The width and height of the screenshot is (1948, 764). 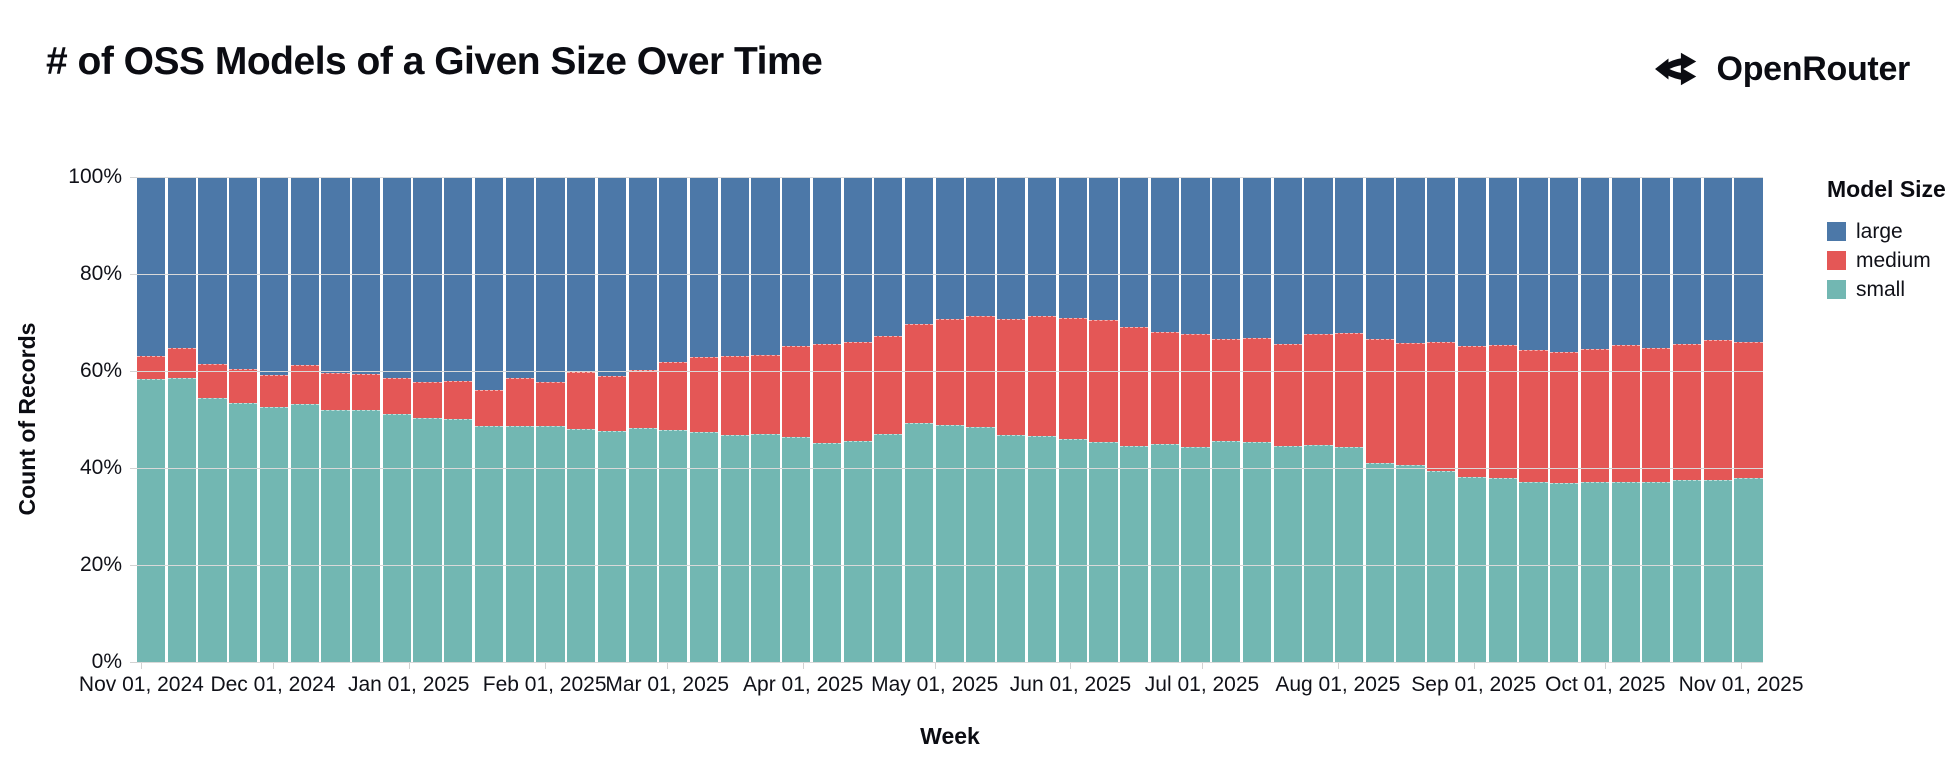 I want to click on x-tick-Sep-01-2025, so click(x=1474, y=666).